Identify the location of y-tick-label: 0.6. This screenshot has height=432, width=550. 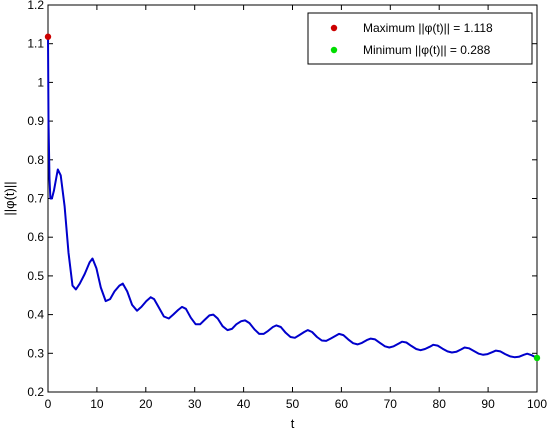
(35, 237).